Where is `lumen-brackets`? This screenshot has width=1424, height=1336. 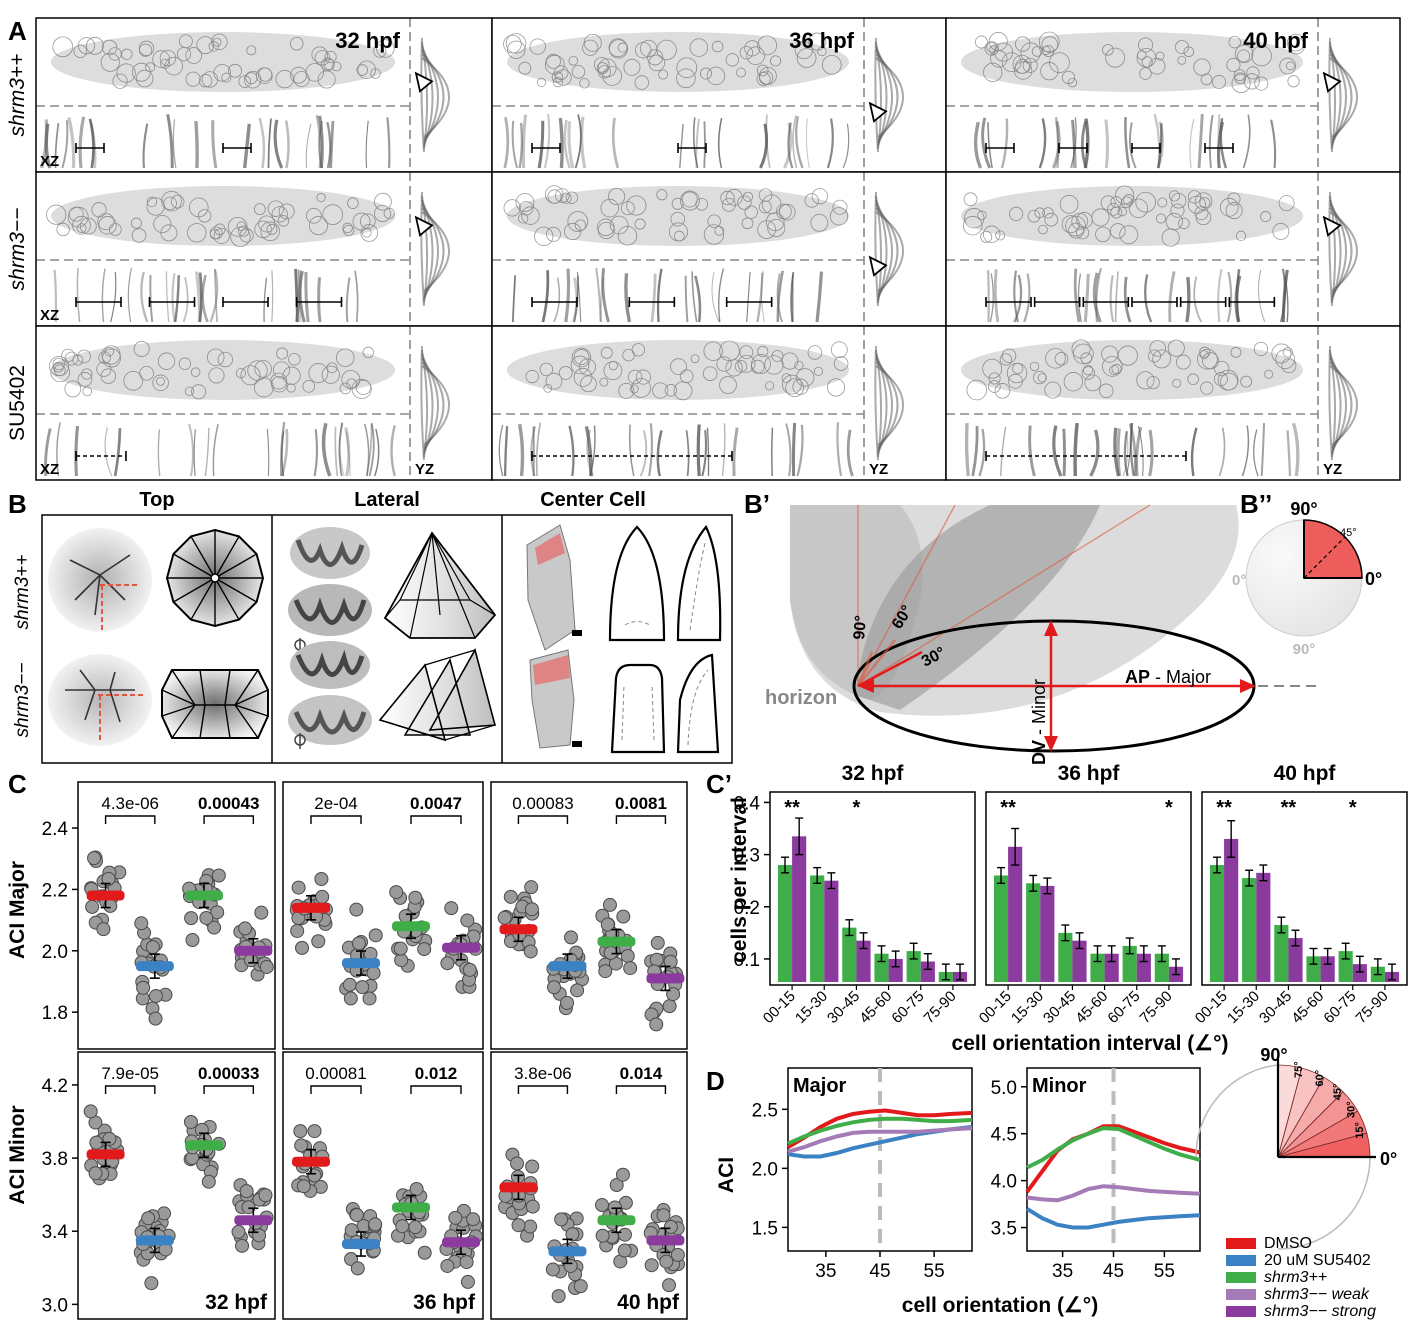
lumen-brackets is located at coordinates (163, 148).